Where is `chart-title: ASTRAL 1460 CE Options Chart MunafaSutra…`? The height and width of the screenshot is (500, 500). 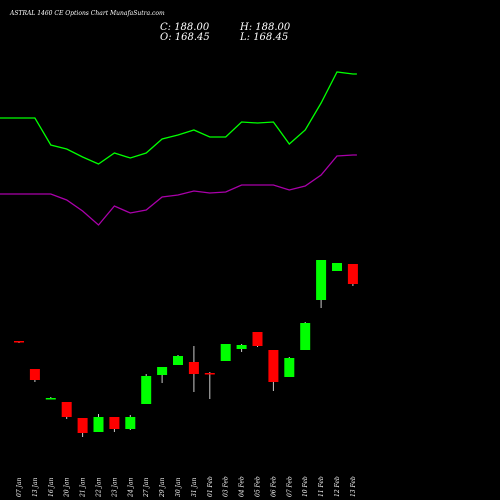
chart-title: ASTRAL 1460 CE Options Chart MunafaSutra… is located at coordinates (87, 13).